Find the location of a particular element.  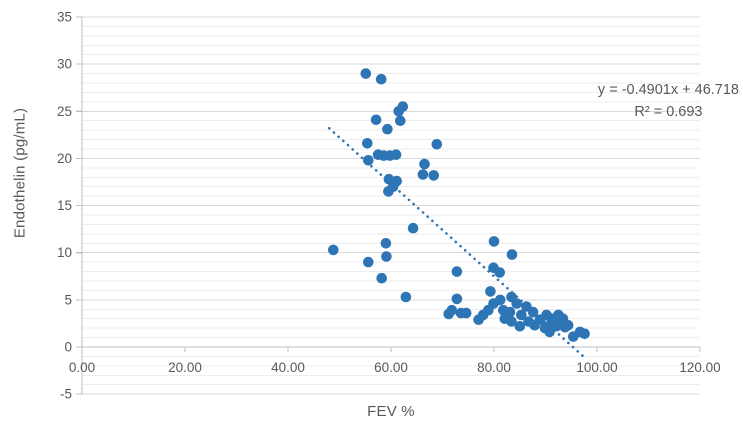

x-tick-label: 100.00 is located at coordinates (596, 367).